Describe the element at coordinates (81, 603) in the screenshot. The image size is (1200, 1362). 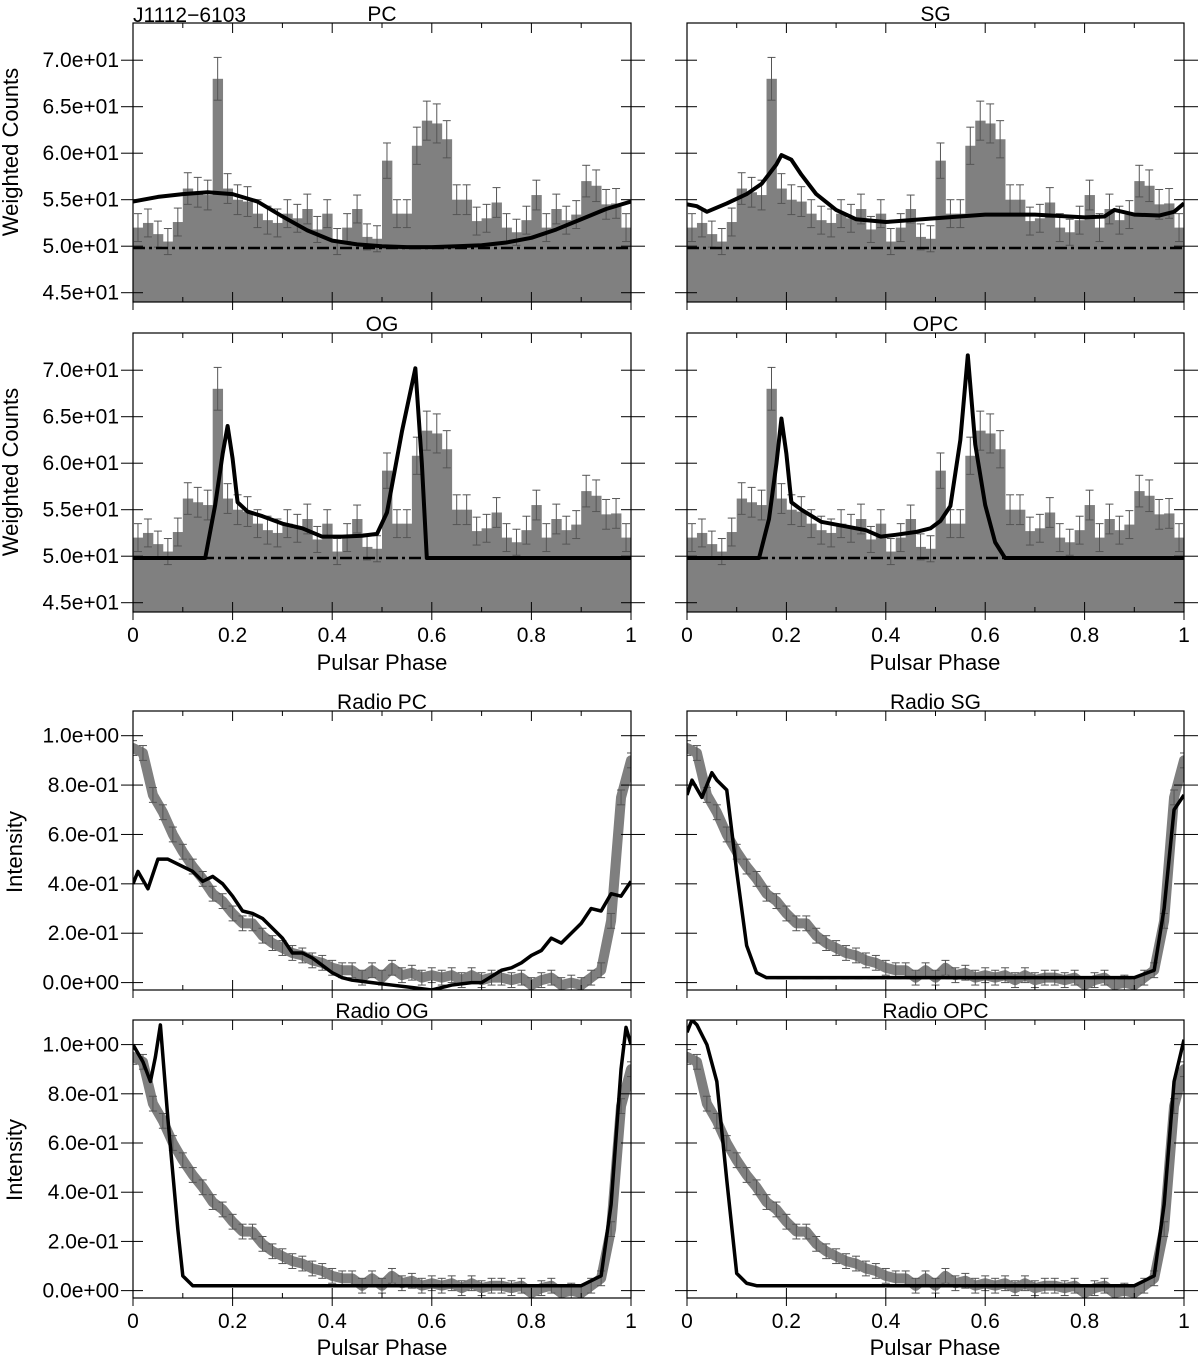
I see `y-tick-label: 4.5e+01` at that location.